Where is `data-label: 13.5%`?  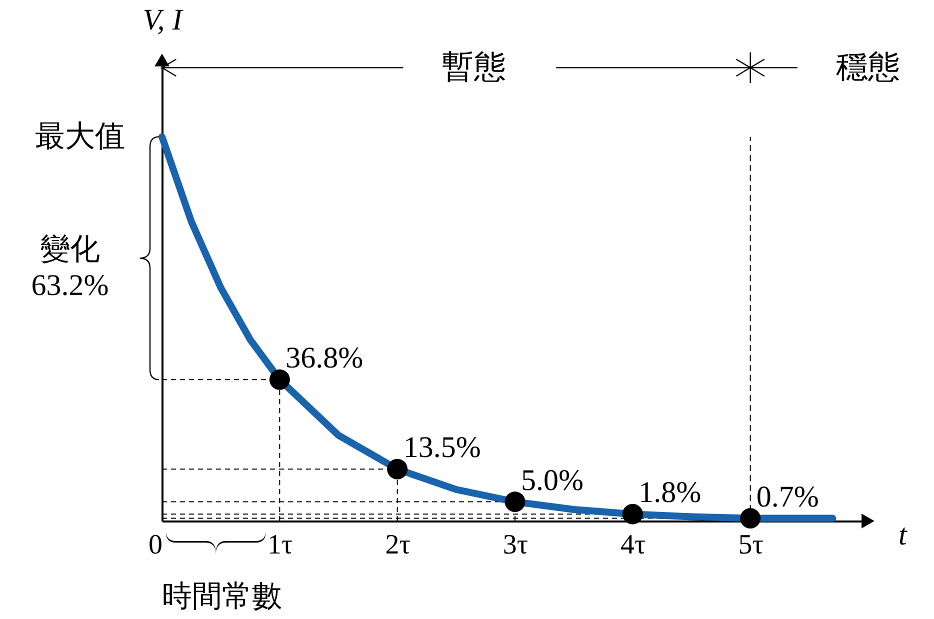
data-label: 13.5% is located at coordinates (442, 447).